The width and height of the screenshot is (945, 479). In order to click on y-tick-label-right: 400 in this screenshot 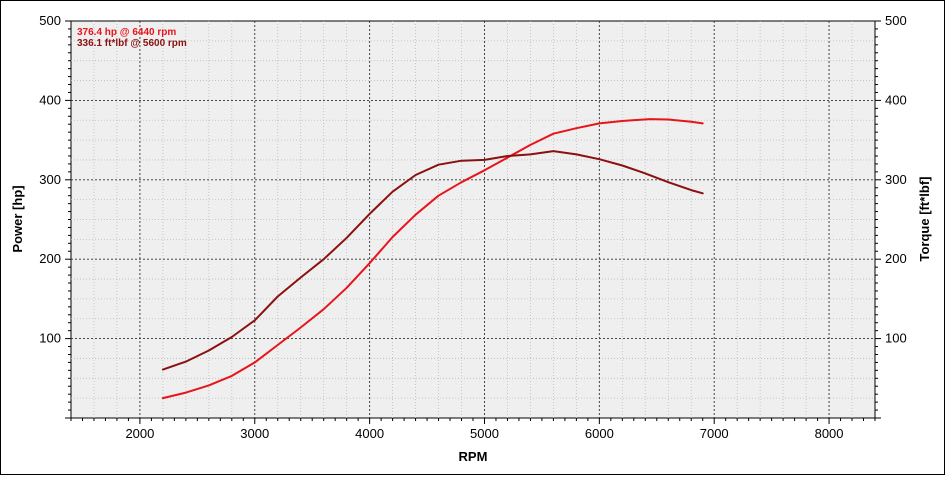, I will do `click(896, 99)`.